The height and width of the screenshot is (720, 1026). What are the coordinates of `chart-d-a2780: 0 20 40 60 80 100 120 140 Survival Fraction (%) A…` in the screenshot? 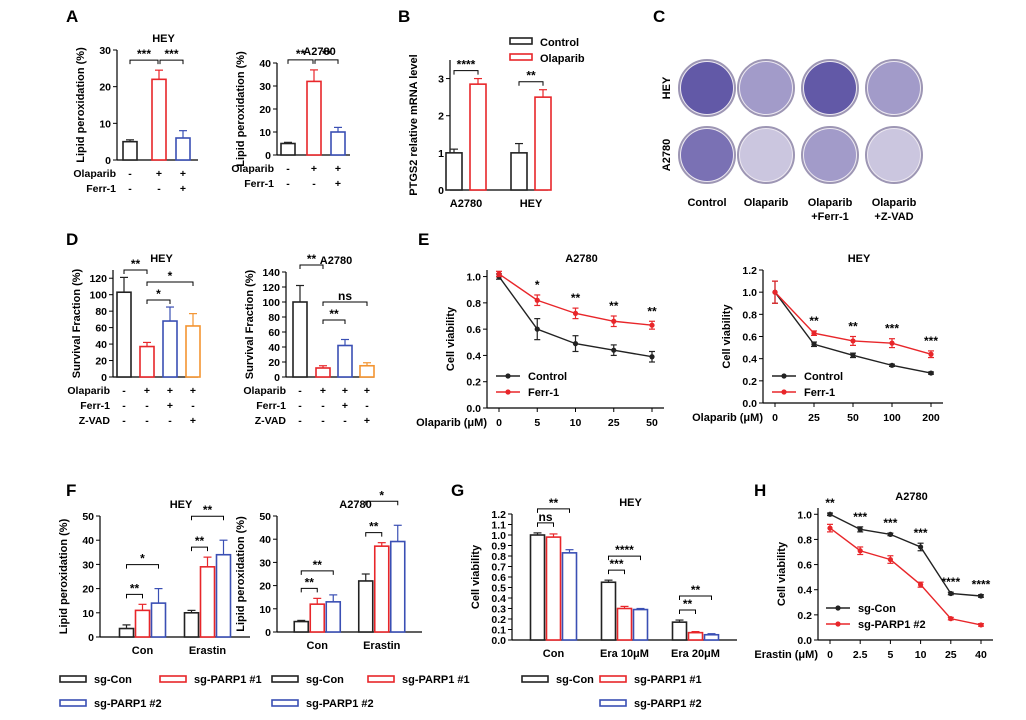 It's located at (309, 339).